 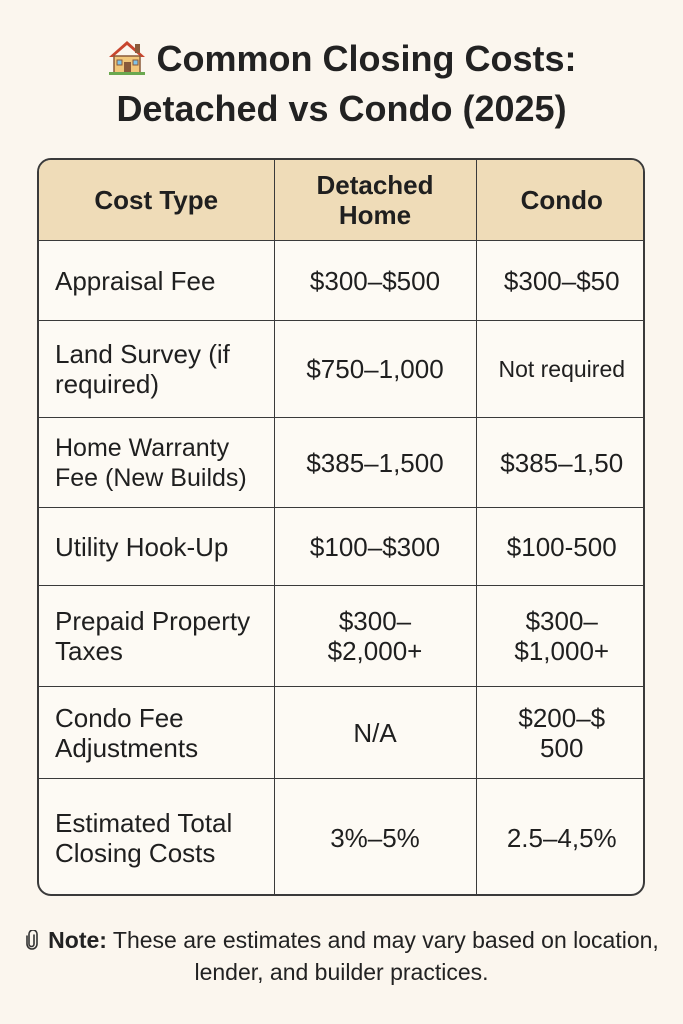 I want to click on cell-condo: $100-500, so click(x=559, y=546).